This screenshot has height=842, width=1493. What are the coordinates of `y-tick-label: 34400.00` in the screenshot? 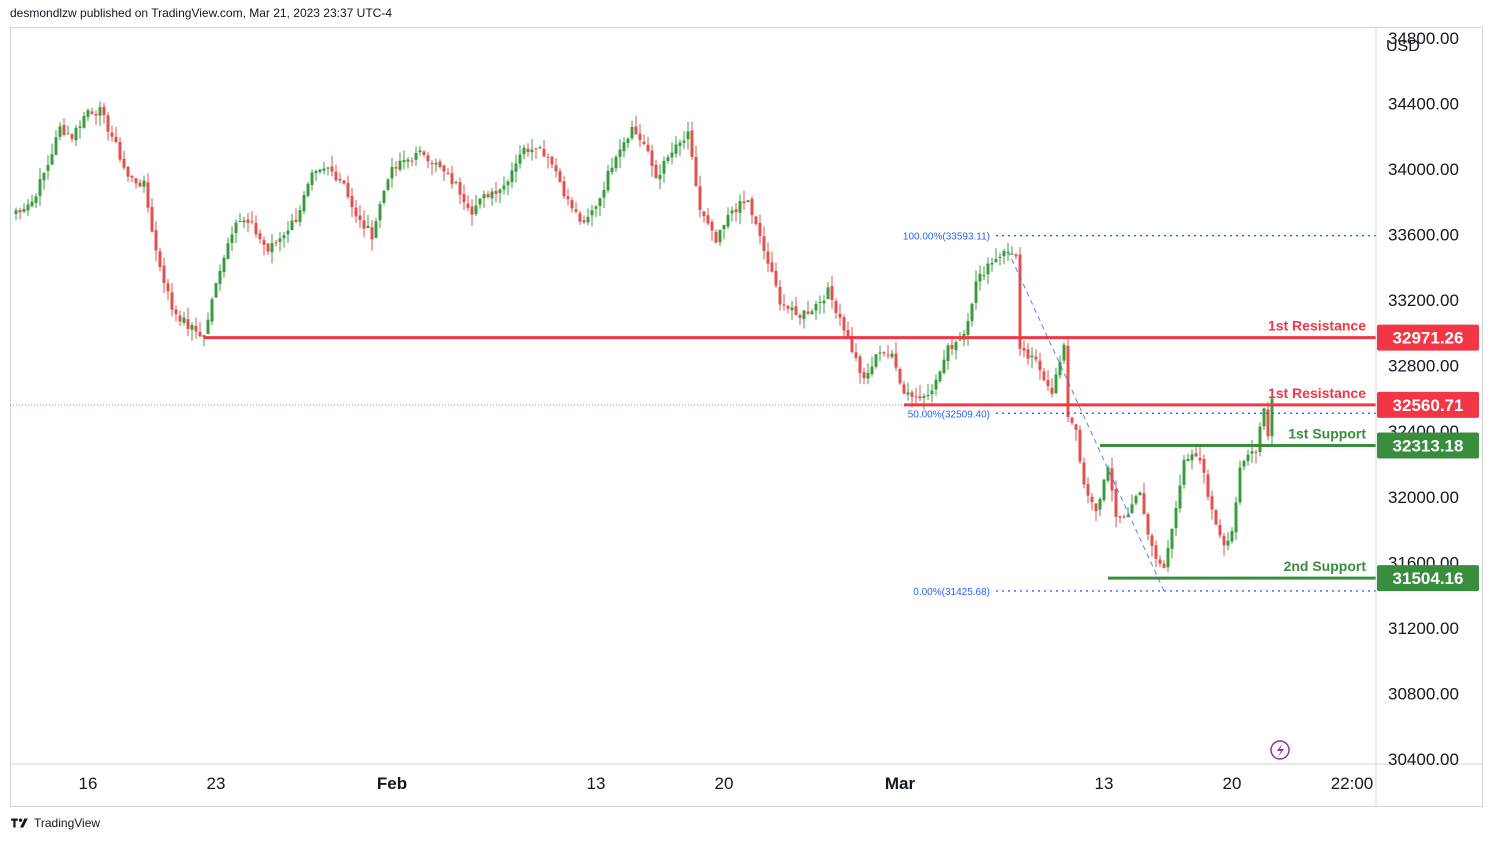 It's located at (1423, 103).